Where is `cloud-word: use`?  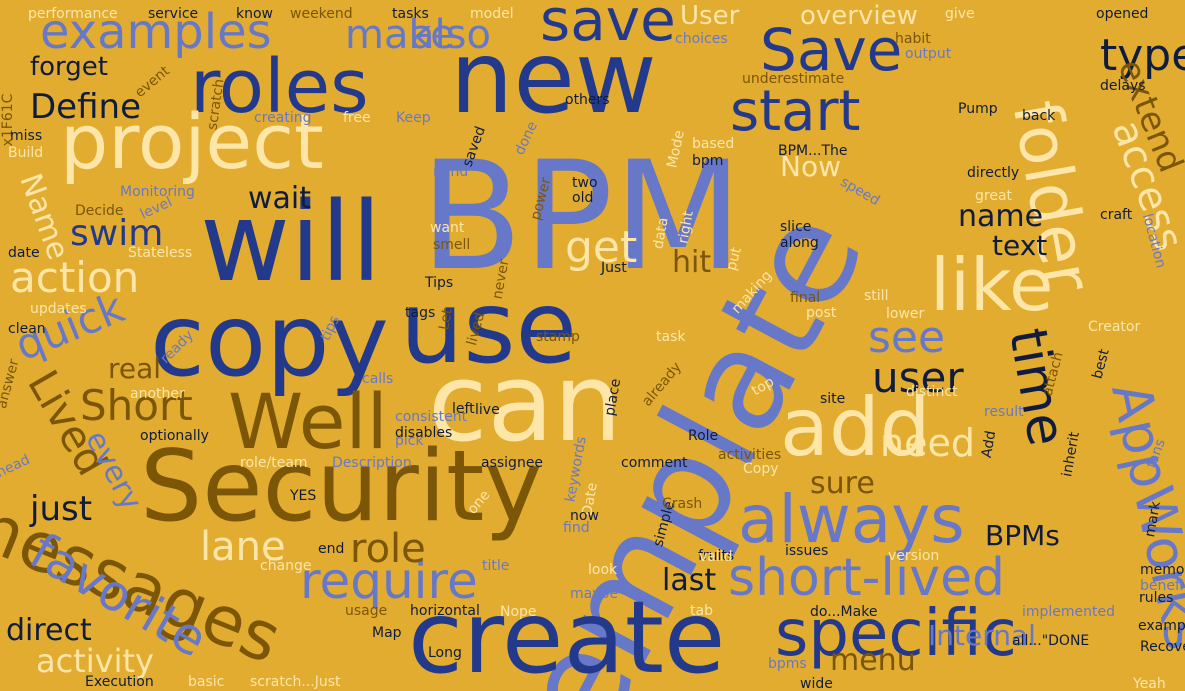
cloud-word: use is located at coordinates (488, 327).